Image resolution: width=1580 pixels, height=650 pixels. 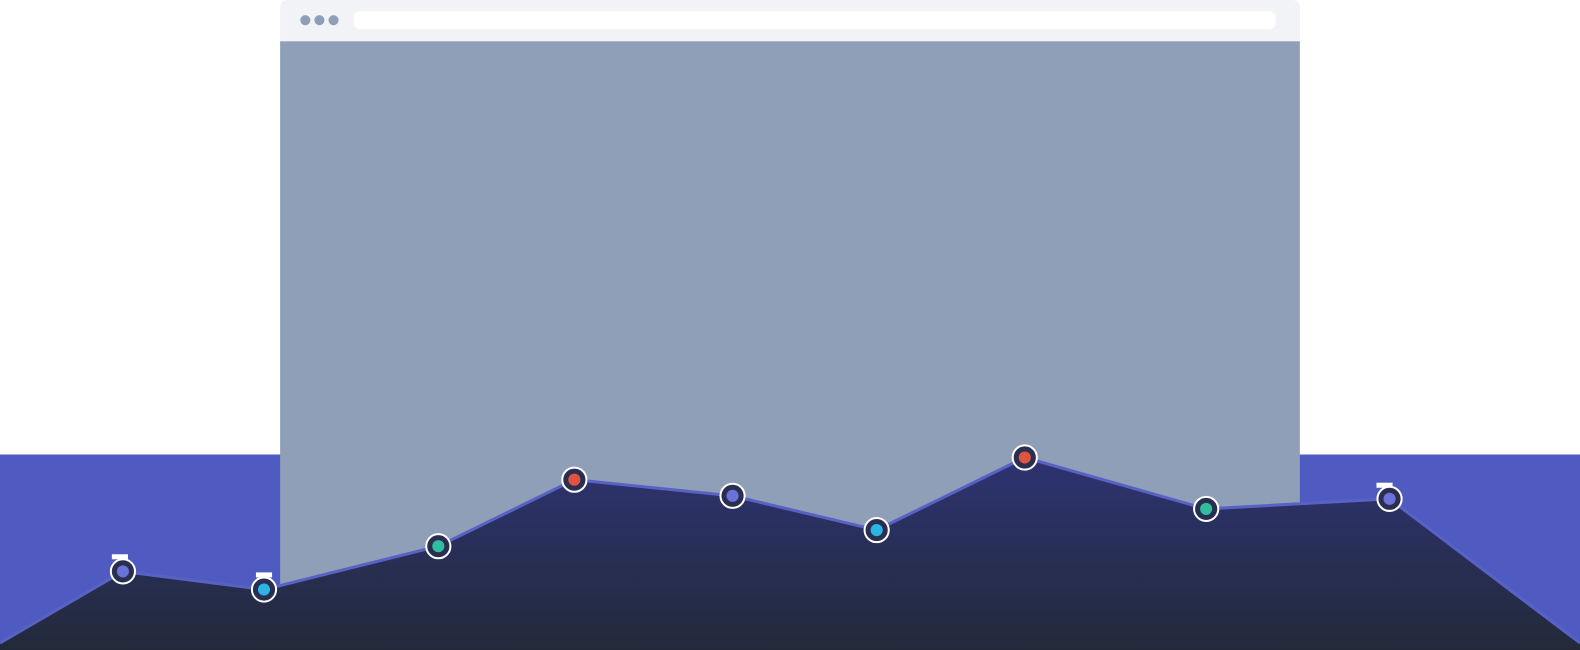 What do you see at coordinates (814, 20) in the screenshot?
I see `address-bar` at bounding box center [814, 20].